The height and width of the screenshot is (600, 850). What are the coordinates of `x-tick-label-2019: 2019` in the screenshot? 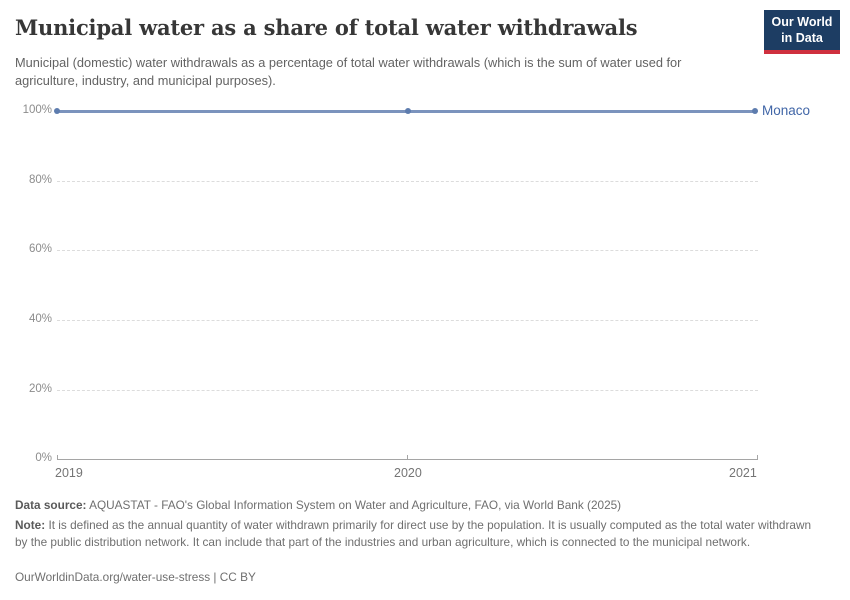 It's located at (69, 473).